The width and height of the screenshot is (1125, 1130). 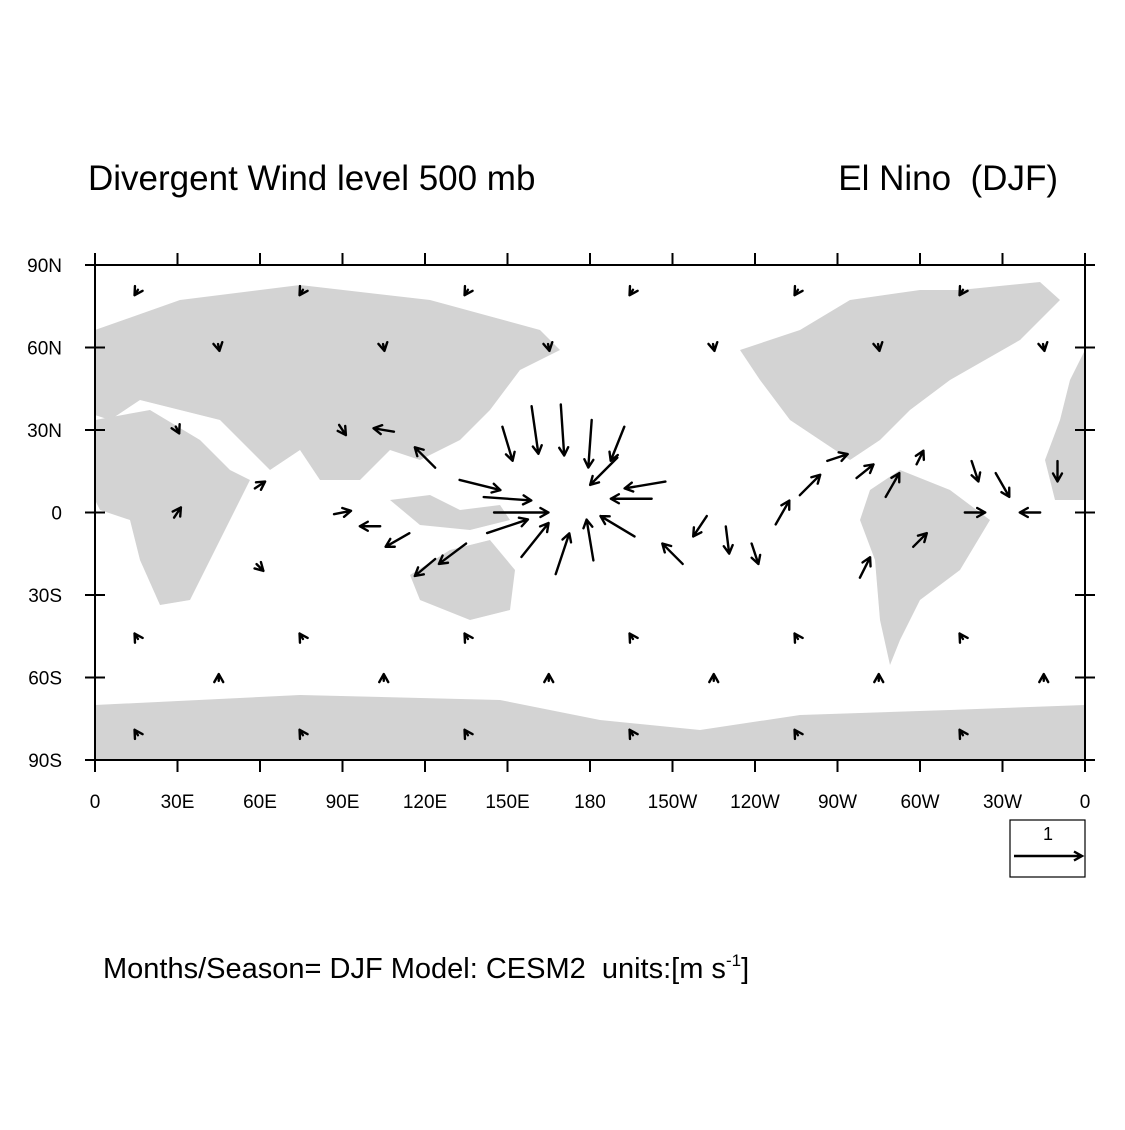 What do you see at coordinates (507, 802) in the screenshot?
I see `x-tick-label: 150E` at bounding box center [507, 802].